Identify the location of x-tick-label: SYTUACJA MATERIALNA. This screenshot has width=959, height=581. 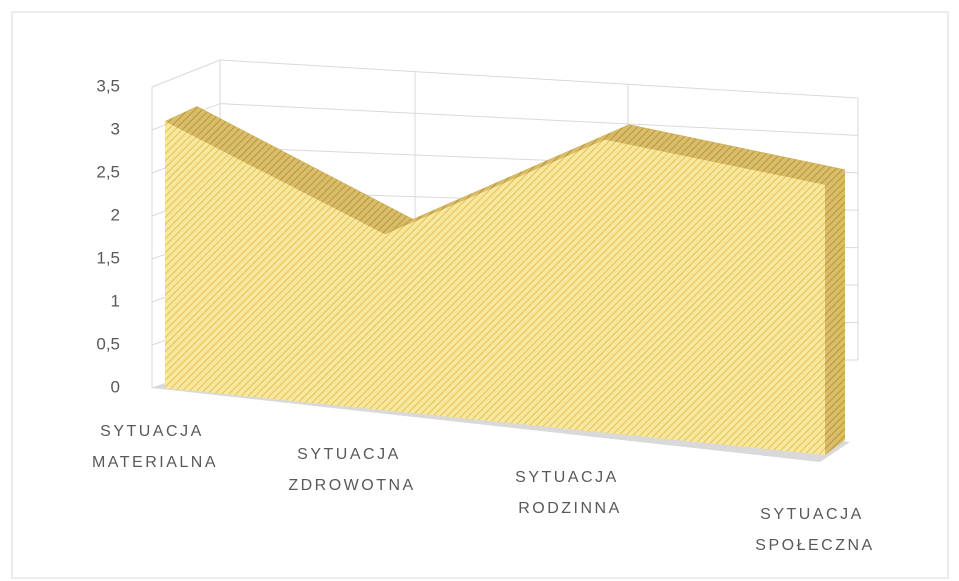
(155, 447).